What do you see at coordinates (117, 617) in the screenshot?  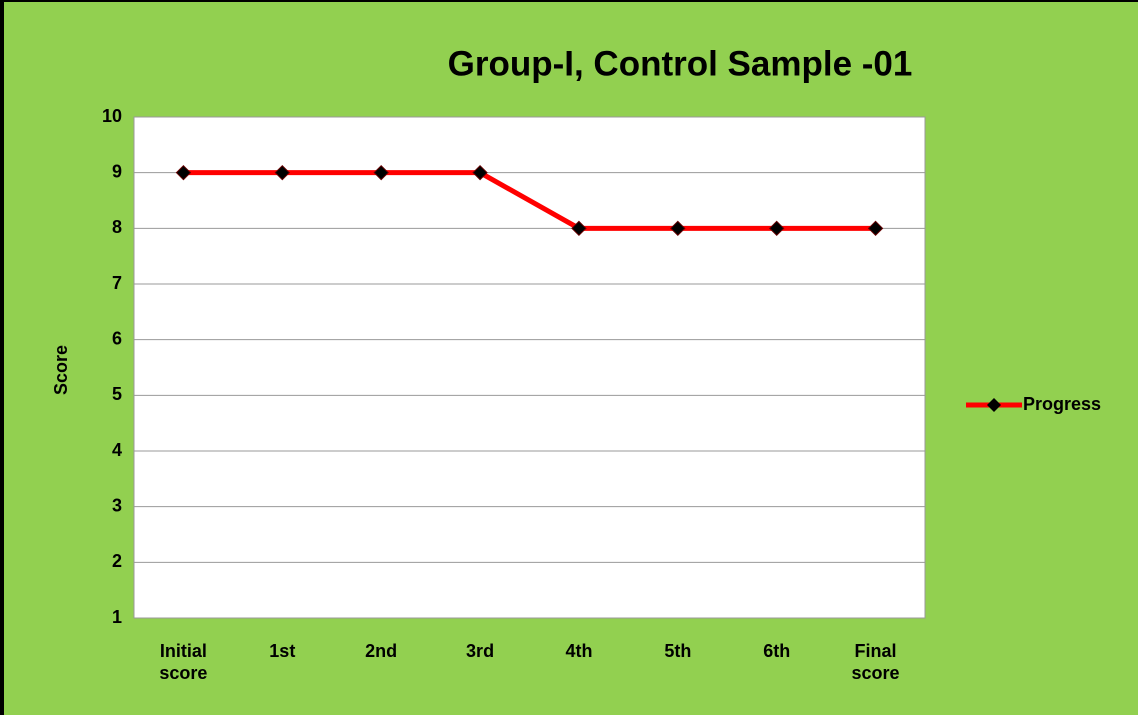 I see `y-tick-label: 1` at bounding box center [117, 617].